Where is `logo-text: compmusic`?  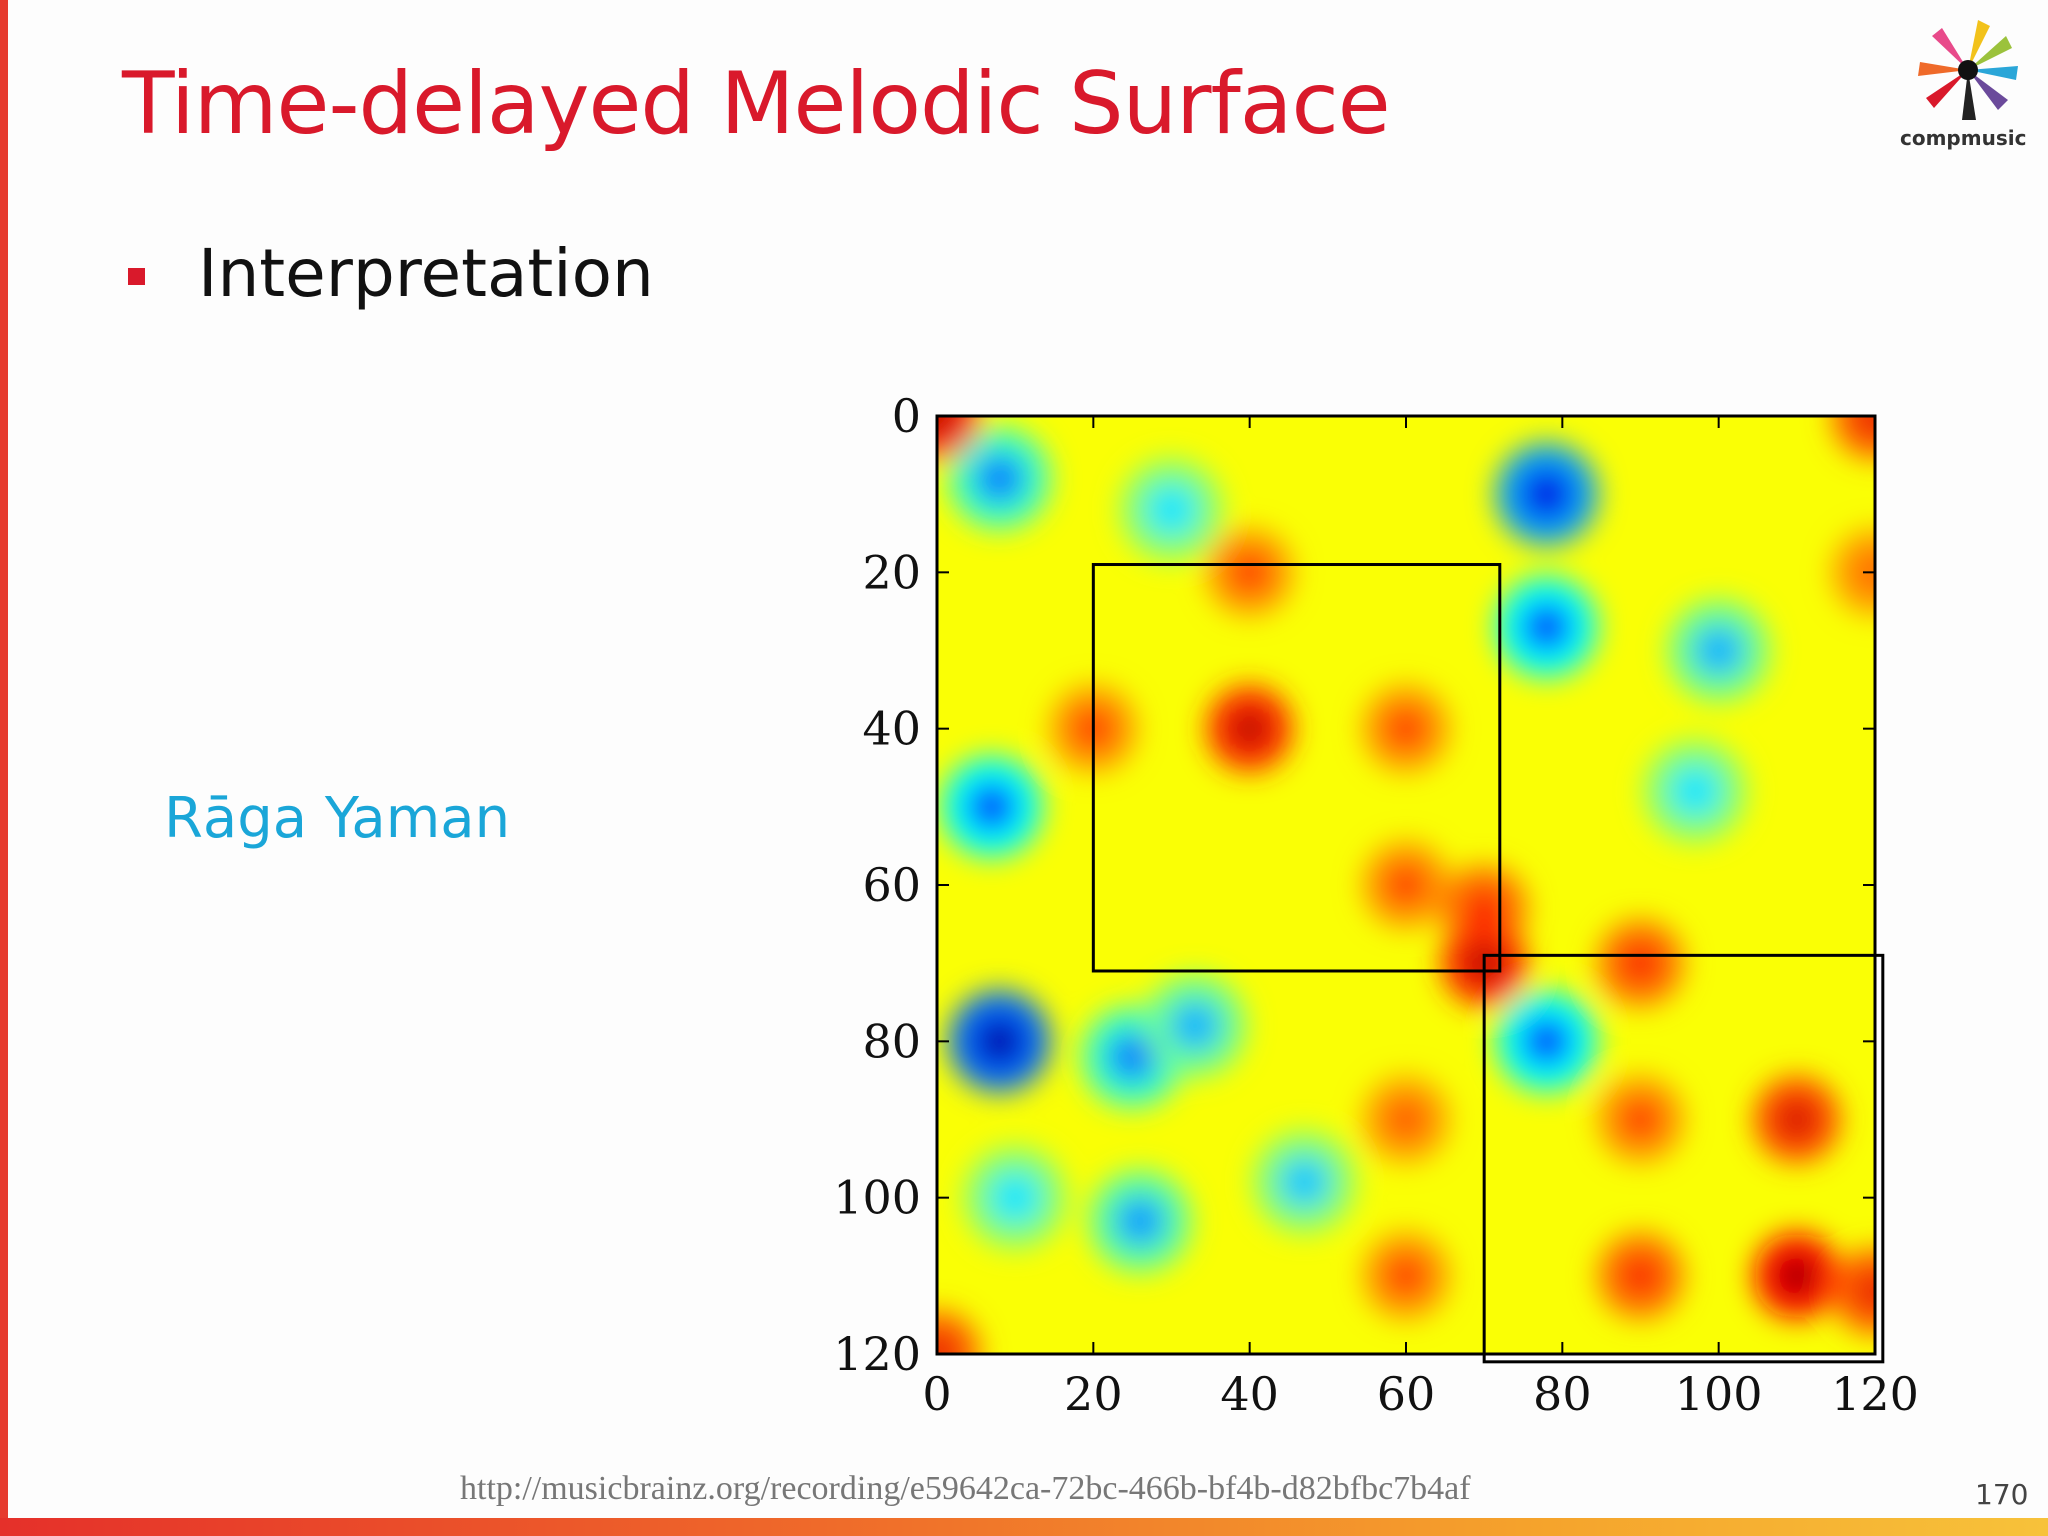 logo-text: compmusic is located at coordinates (1963, 138).